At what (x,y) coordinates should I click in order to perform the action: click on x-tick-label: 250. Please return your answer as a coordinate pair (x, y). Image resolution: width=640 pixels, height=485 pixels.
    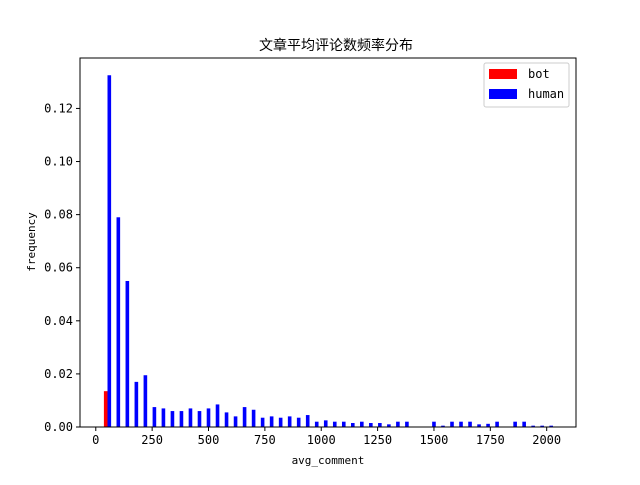
    Looking at the image, I should click on (152, 440).